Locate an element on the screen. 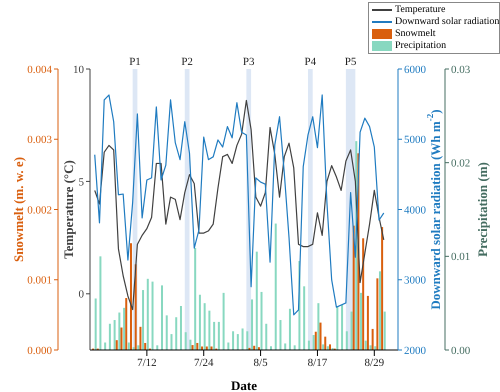  legend-label: Temperature is located at coordinates (420, 10).